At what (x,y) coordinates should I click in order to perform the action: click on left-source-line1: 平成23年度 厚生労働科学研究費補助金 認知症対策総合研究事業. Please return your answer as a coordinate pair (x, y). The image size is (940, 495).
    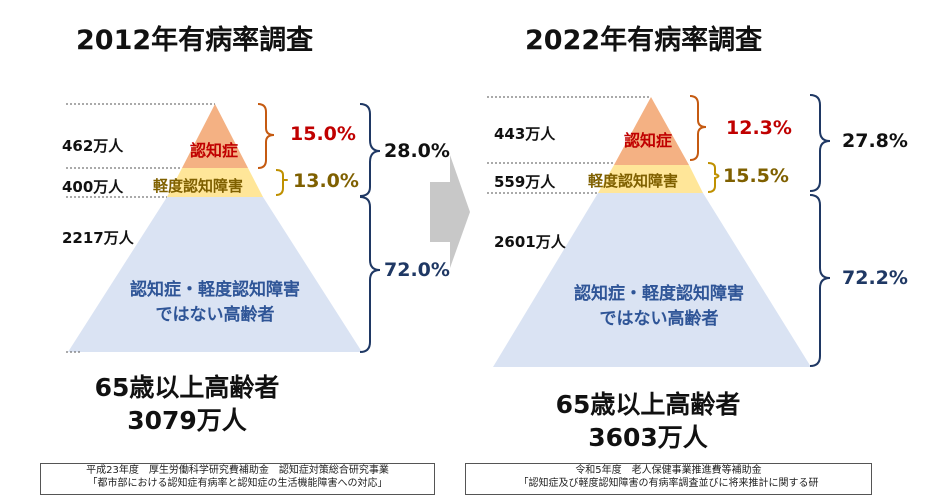
    Looking at the image, I should click on (237, 470).